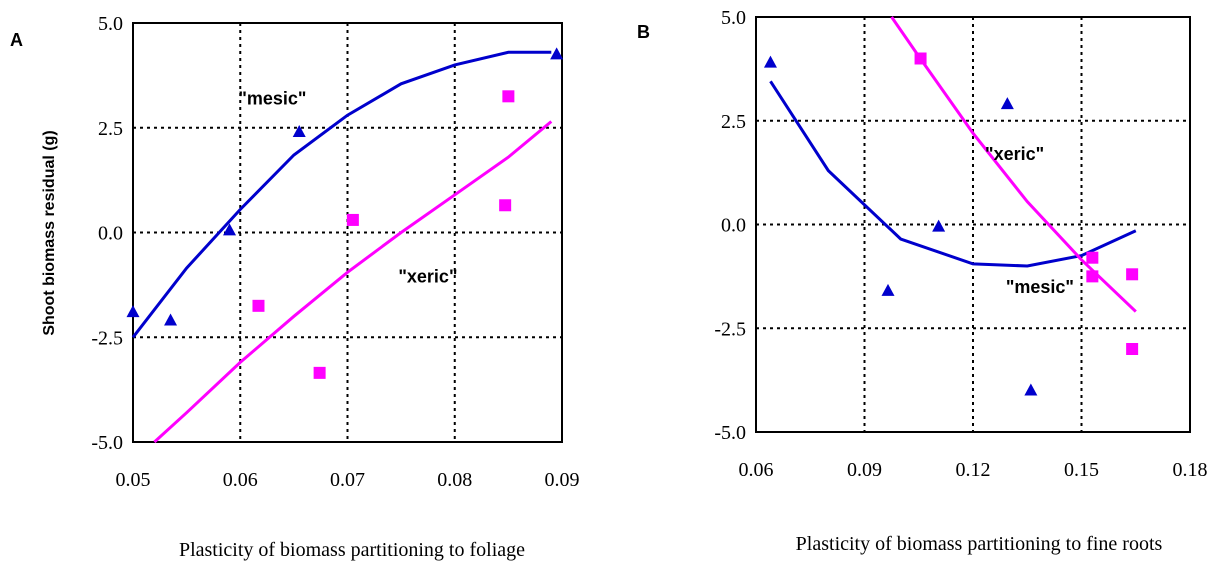 Image resolution: width=1230 pixels, height=562 pixels. Describe the element at coordinates (49, 232) in the screenshot. I see `y-axis-title: Shoot biomass residual (g)` at that location.